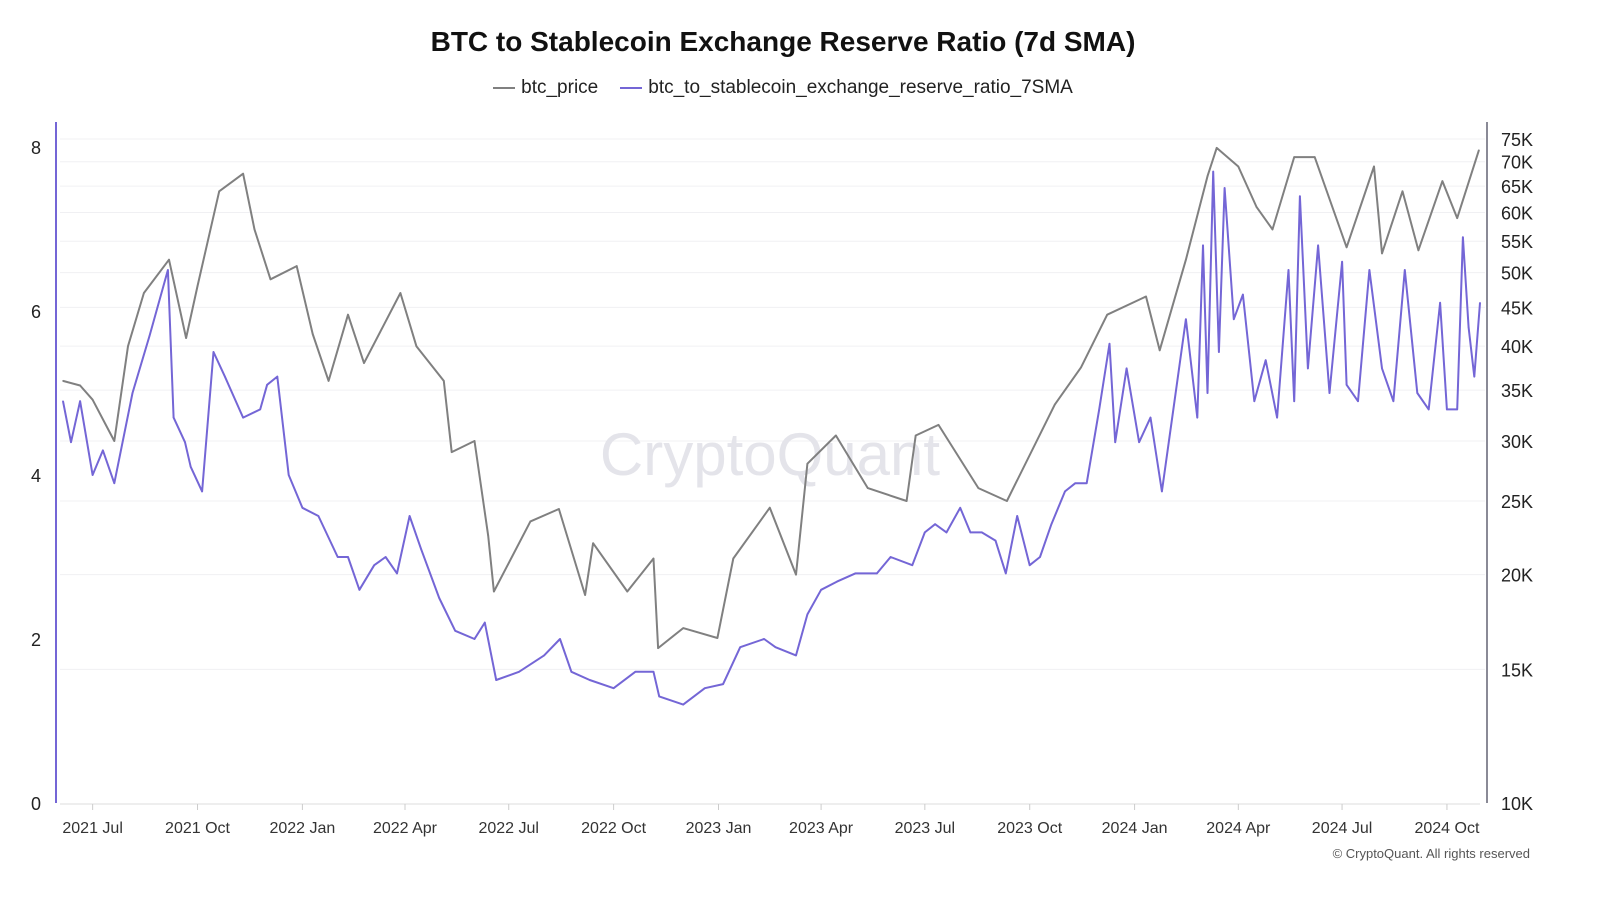 Image resolution: width=1600 pixels, height=900 pixels. I want to click on copyright: © CryptoQuant. All rights reserved, so click(1431, 853).